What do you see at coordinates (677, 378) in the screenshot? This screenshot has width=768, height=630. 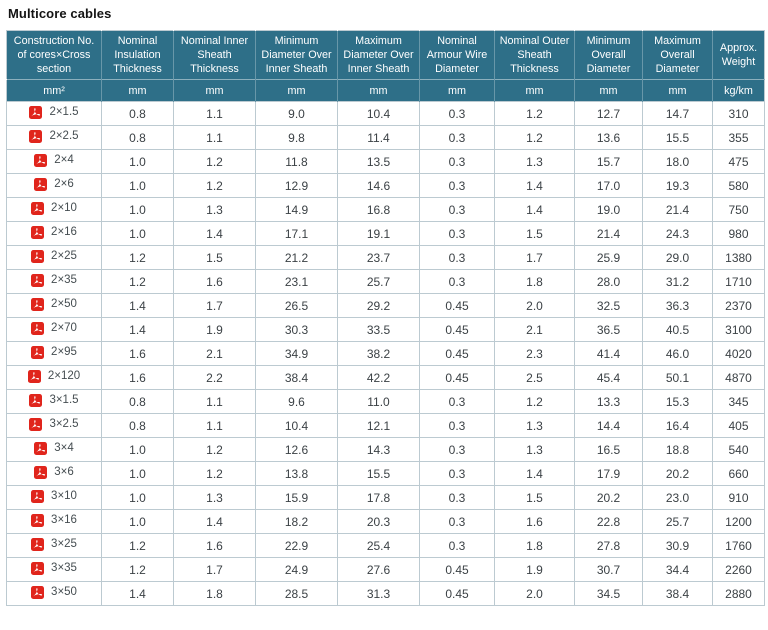 I see `value-cell: 50.1` at bounding box center [677, 378].